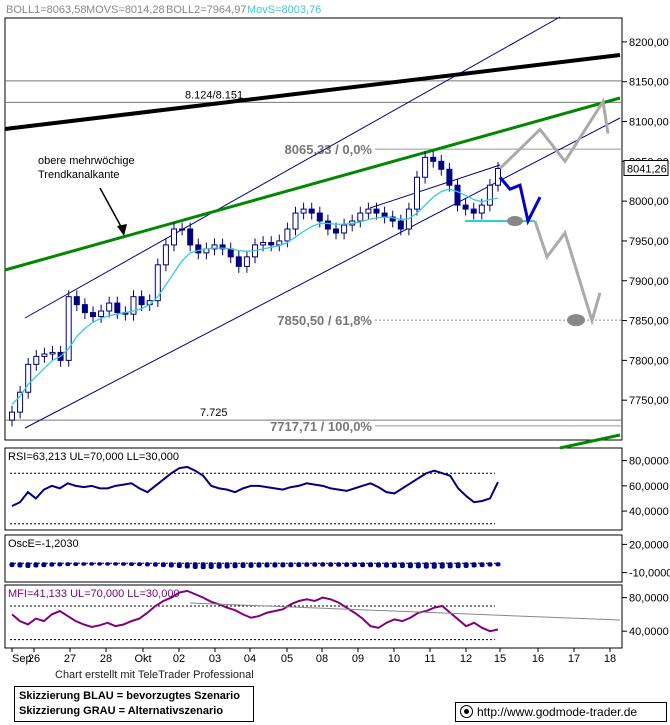 Image resolution: width=670 pixels, height=725 pixels. I want to click on header-boll1: BOLL1=8063,58, so click(46, 10).